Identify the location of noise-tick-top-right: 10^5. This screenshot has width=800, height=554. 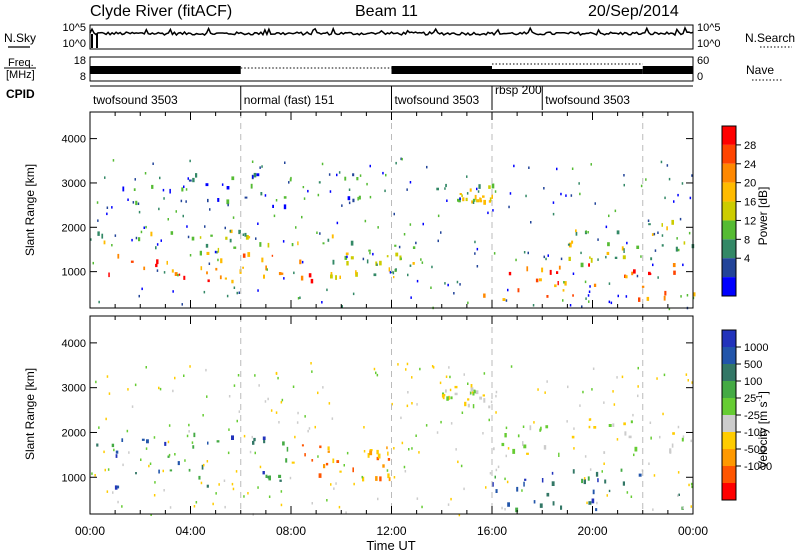
(709, 28).